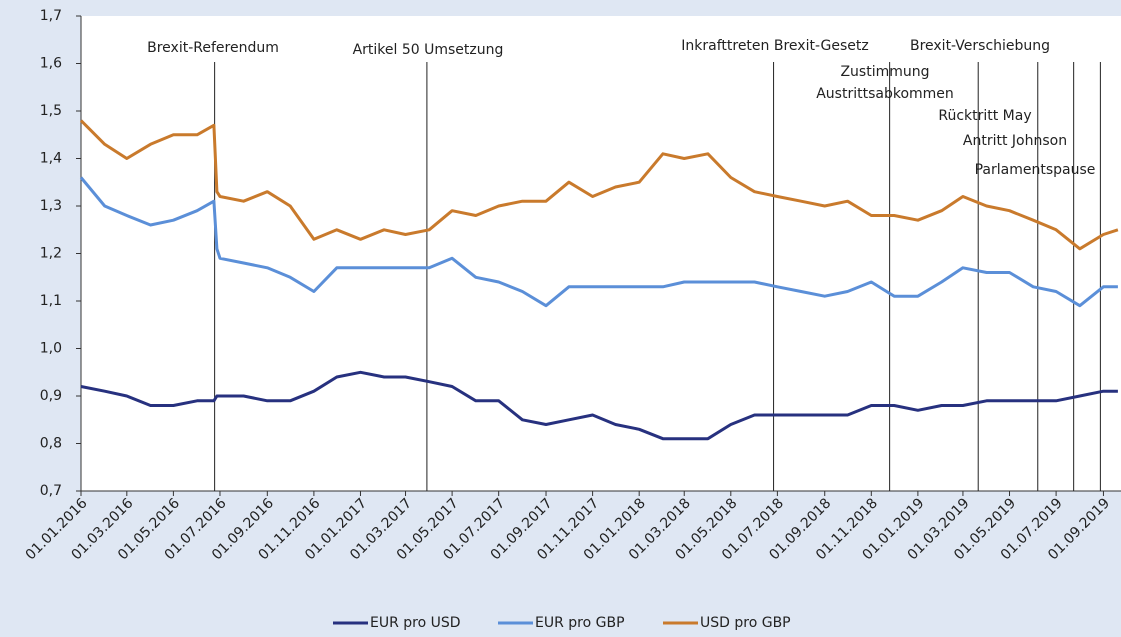  I want to click on y-tick-label: 1,4, so click(51, 159).